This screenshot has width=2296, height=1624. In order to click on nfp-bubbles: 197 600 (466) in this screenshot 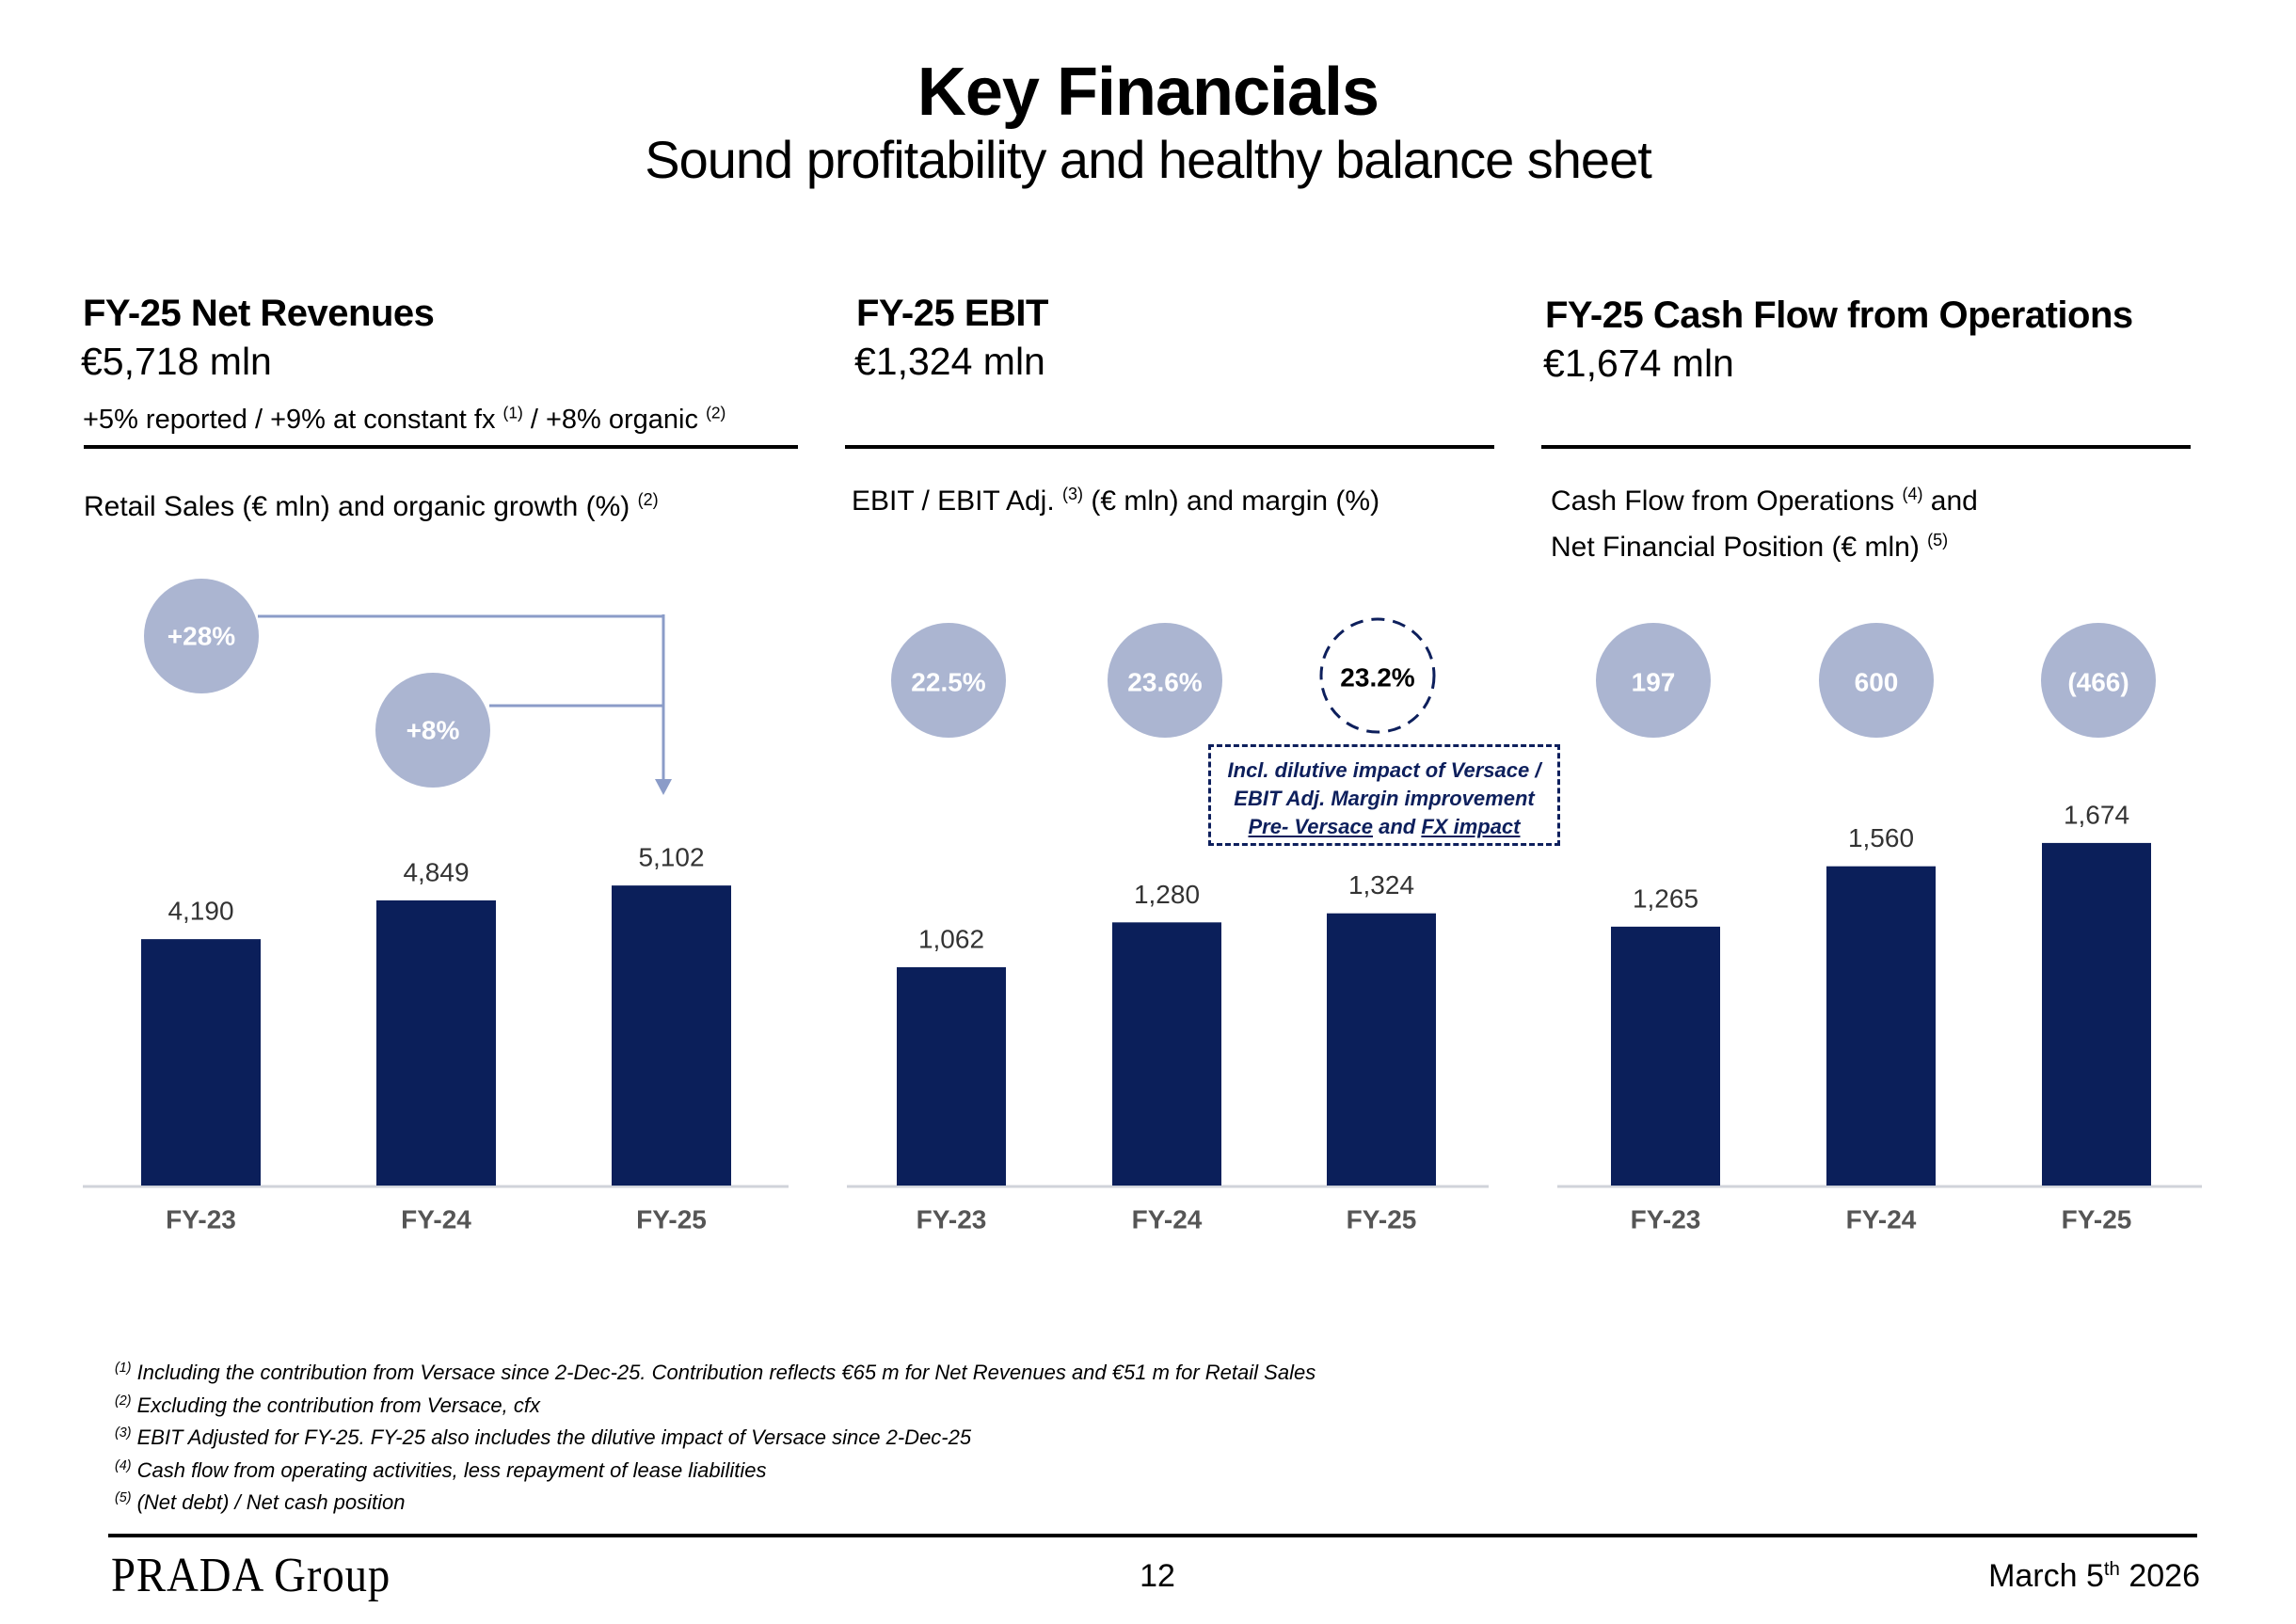, I will do `click(1876, 680)`.